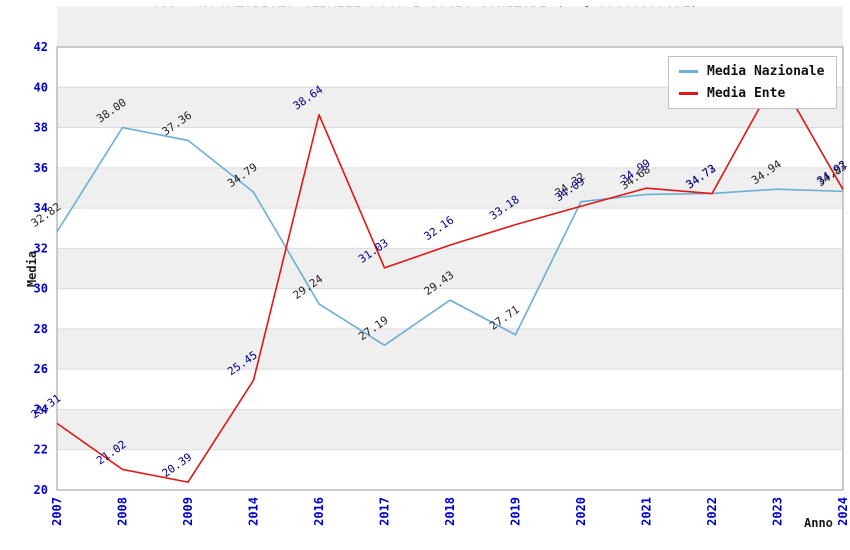 The height and width of the screenshot is (550, 850). What do you see at coordinates (41, 409) in the screenshot?
I see `y-tick-label: 24` at bounding box center [41, 409].